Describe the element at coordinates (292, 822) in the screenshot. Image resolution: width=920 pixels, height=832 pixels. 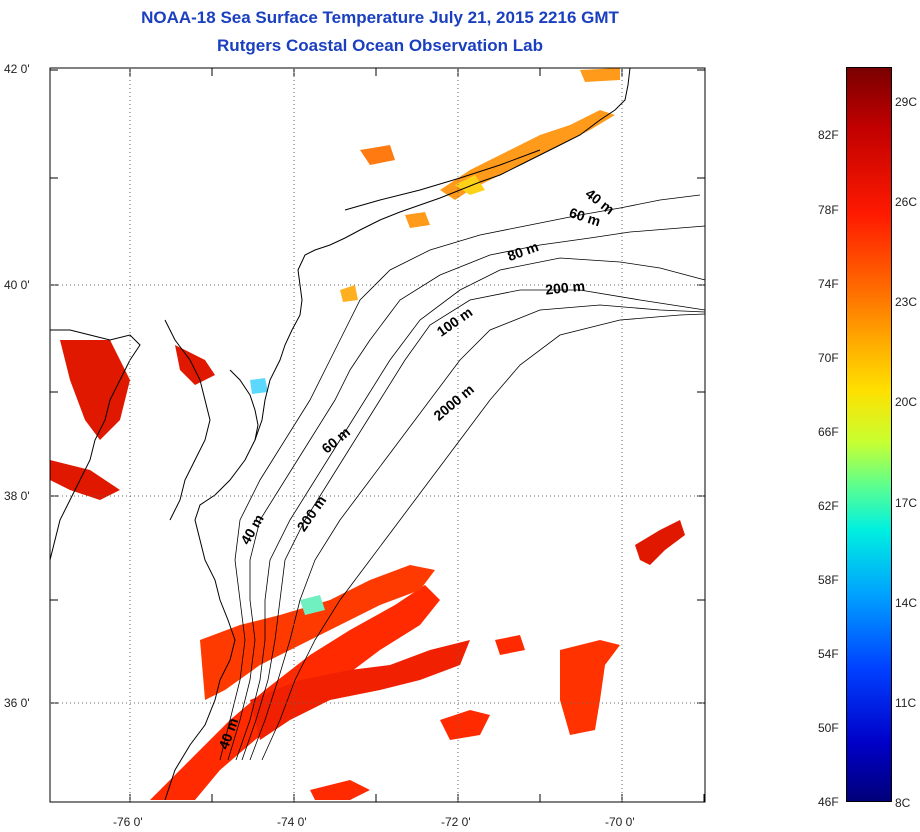
I see `lon-label: -74 0'` at that location.